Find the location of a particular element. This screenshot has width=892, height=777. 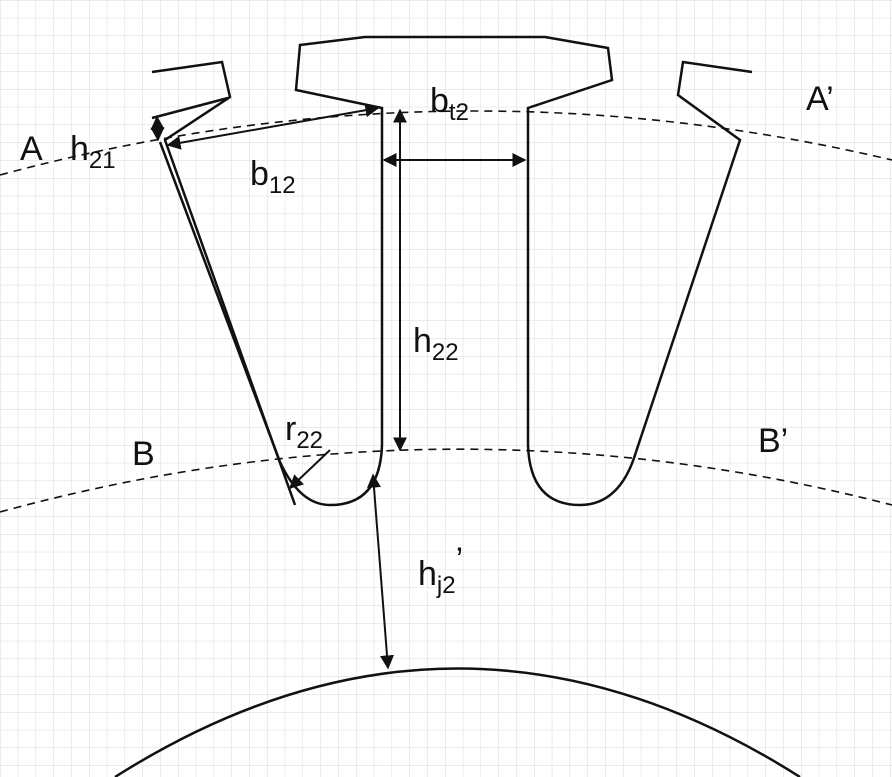

label-B: B is located at coordinates (143, 454).